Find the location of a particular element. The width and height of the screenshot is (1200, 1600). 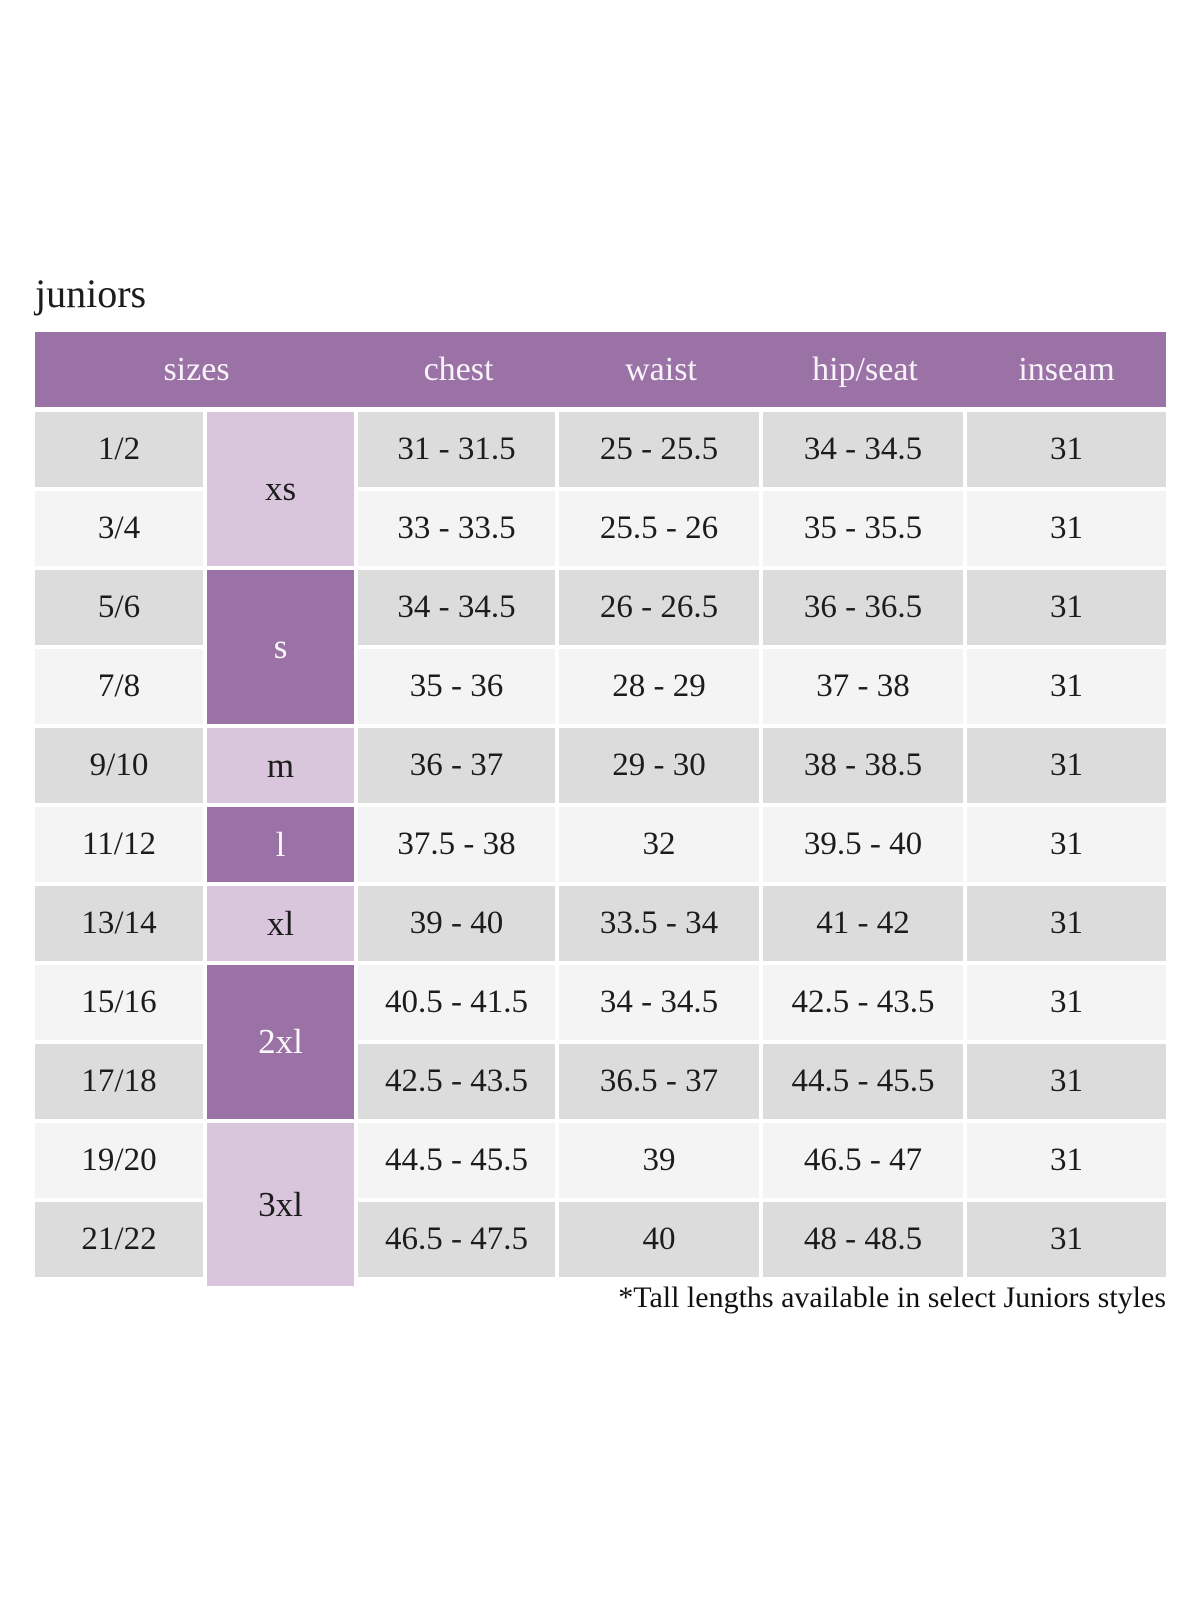

chest-cell: 31 - 31.5 is located at coordinates (456, 449).